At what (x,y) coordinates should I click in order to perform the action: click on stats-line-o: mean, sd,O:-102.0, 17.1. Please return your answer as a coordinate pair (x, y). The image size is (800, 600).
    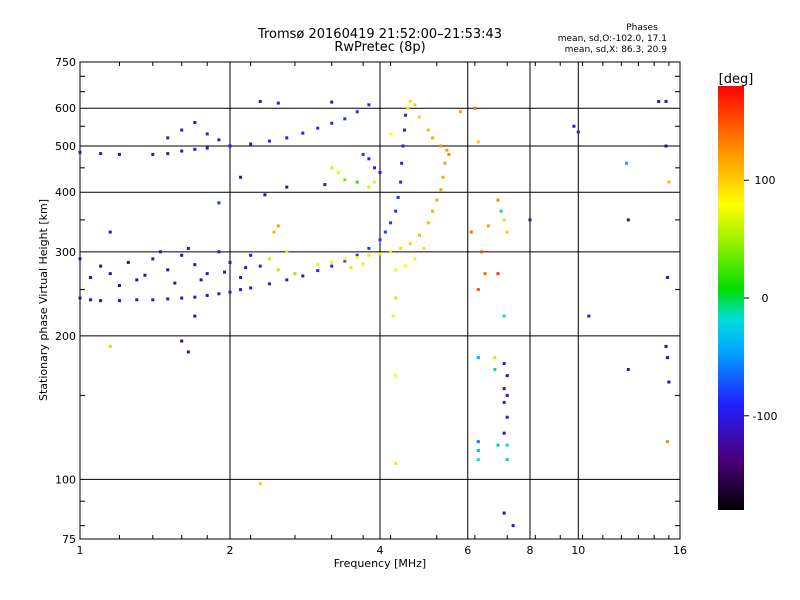
    Looking at the image, I should click on (612, 39).